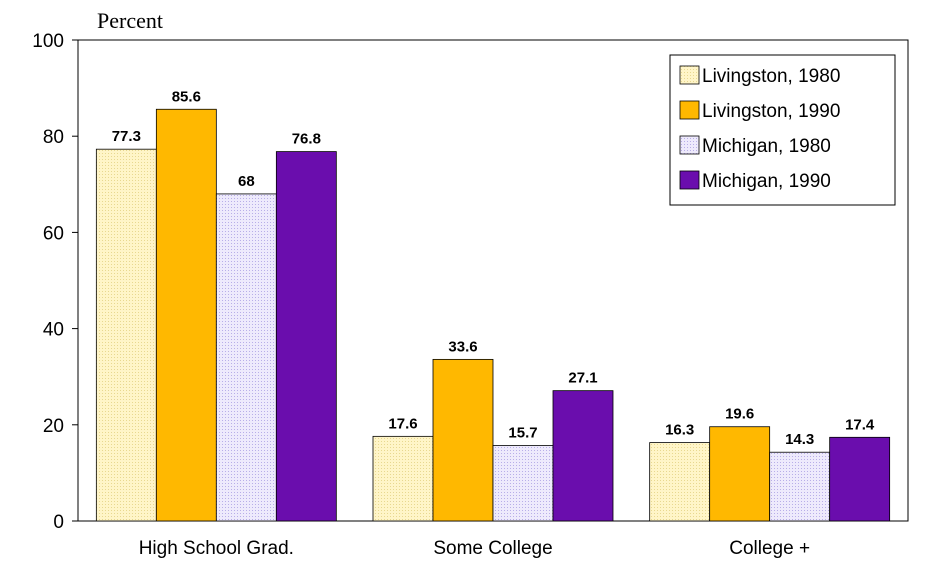 The width and height of the screenshot is (930, 563). I want to click on legend-label: Livingston, 1990, so click(771, 111).